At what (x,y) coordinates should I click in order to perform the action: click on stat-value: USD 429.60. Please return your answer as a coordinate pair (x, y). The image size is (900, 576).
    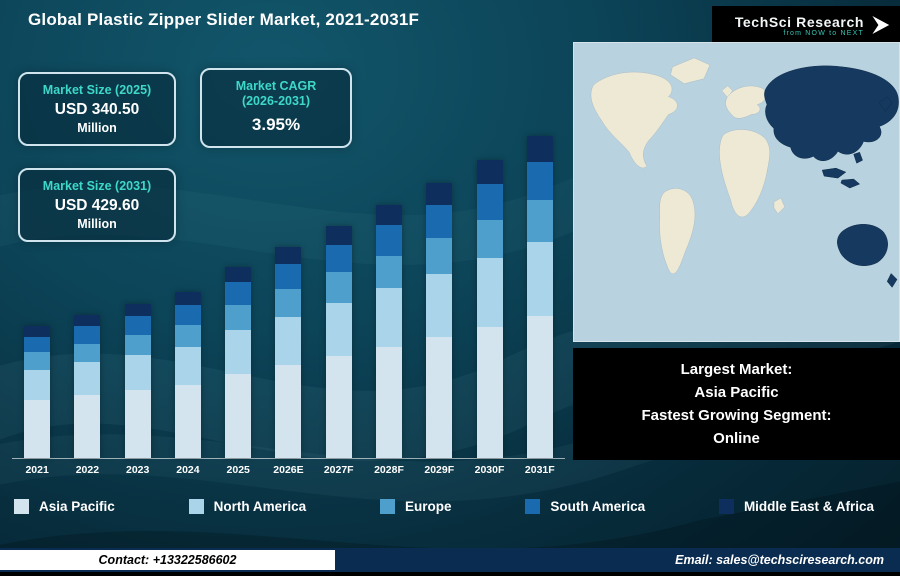
    Looking at the image, I should click on (97, 205).